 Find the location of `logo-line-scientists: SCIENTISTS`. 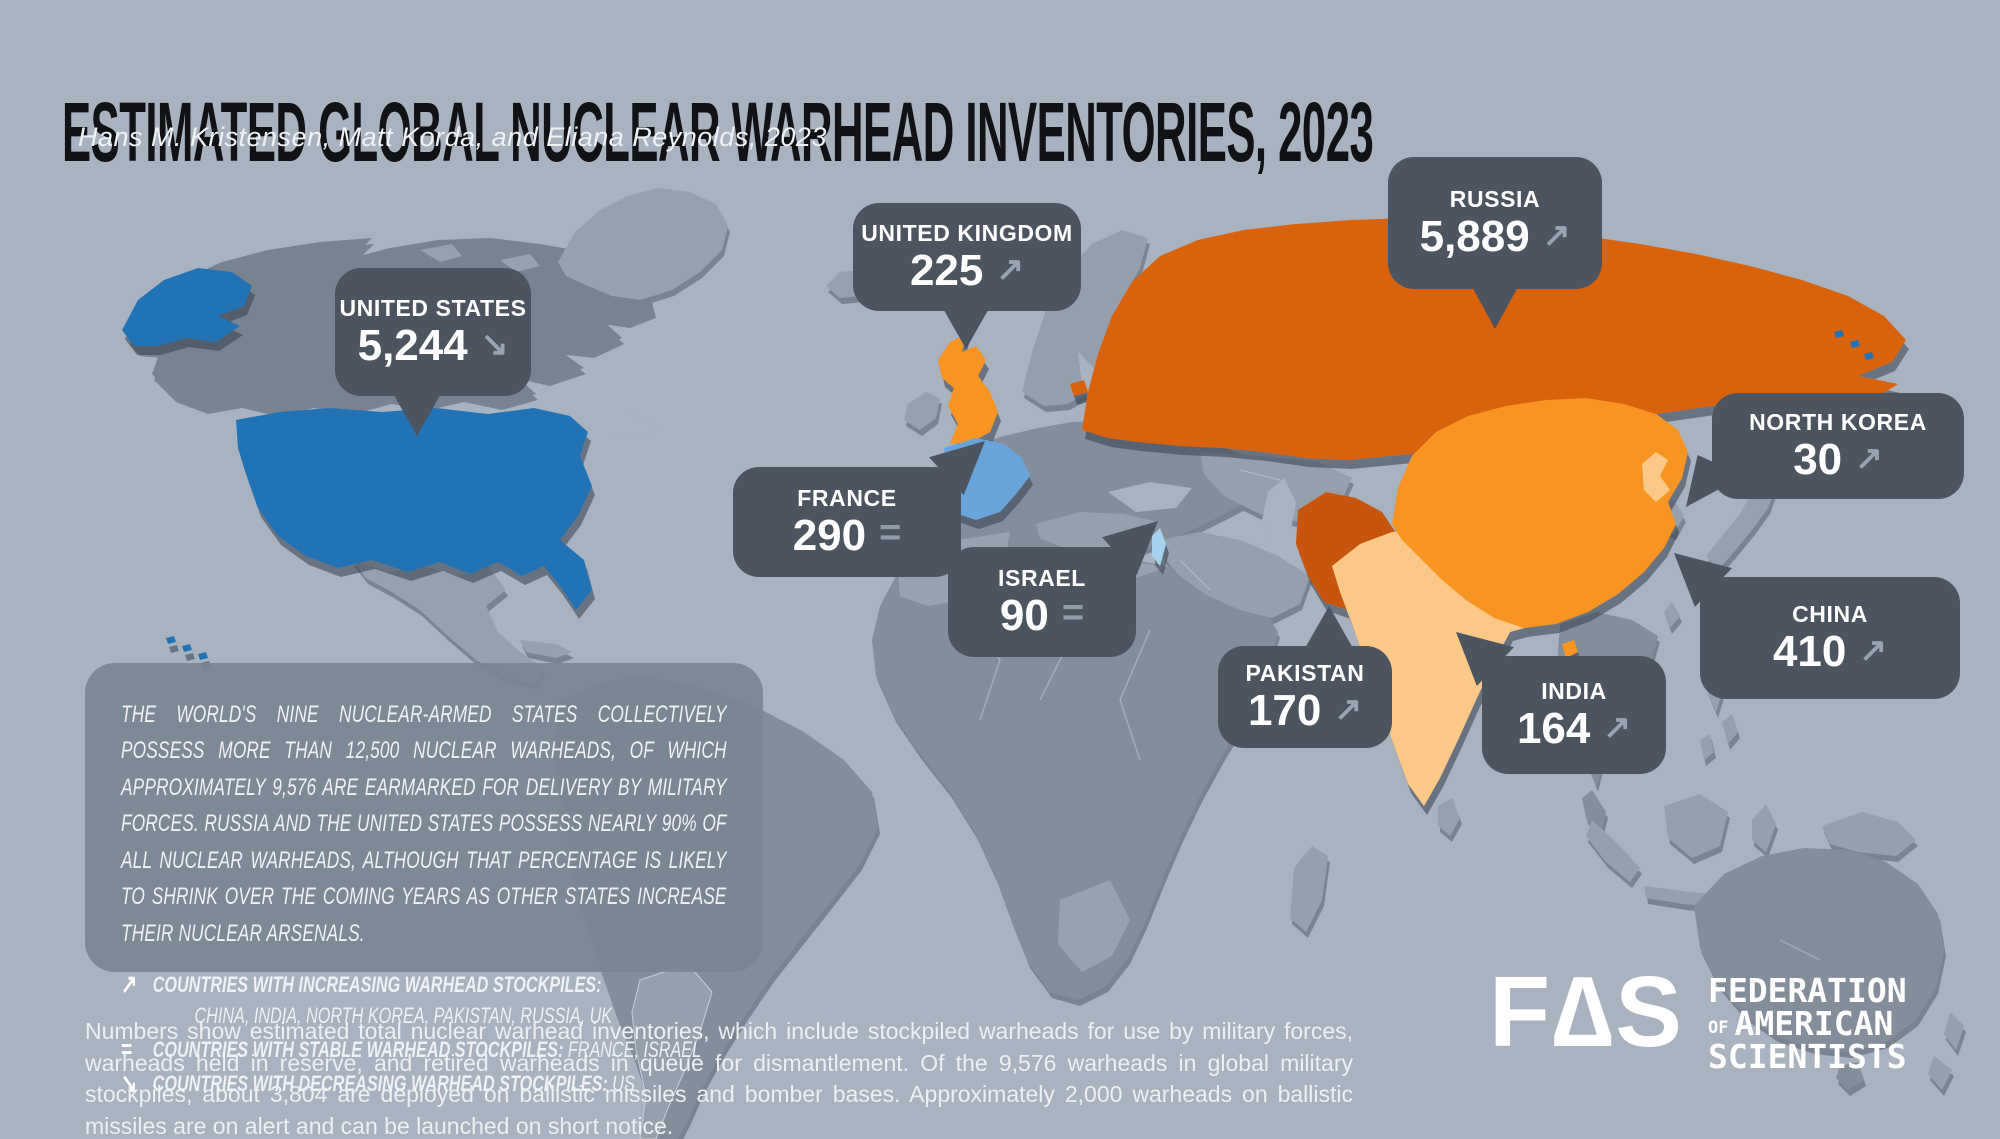

logo-line-scientists: SCIENTISTS is located at coordinates (1807, 1056).